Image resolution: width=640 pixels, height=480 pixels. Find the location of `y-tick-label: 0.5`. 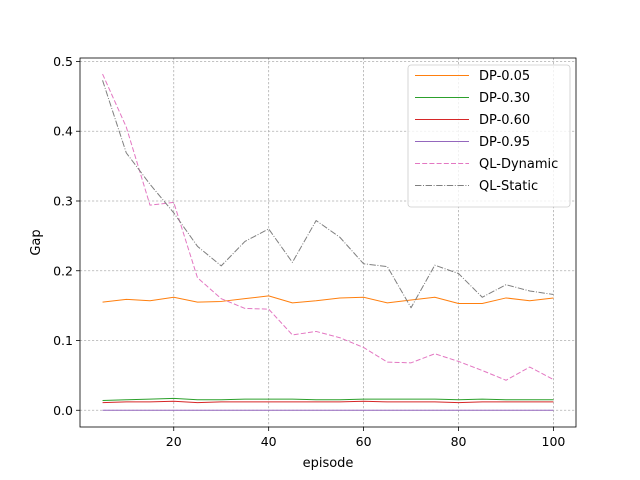

y-tick-label: 0.5 is located at coordinates (63, 61).